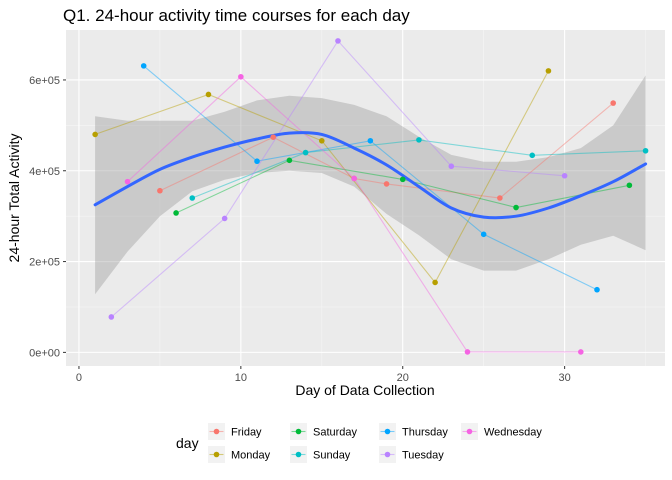 This screenshot has height=480, width=672. Describe the element at coordinates (298, 431) in the screenshot. I see `legend-key-point-saturday` at that location.